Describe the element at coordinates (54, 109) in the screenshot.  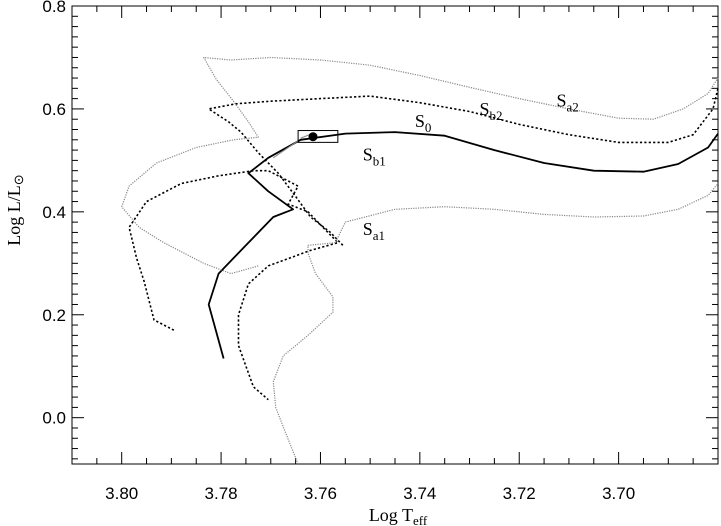
I see `y-tick-label: 0.6` at that location.